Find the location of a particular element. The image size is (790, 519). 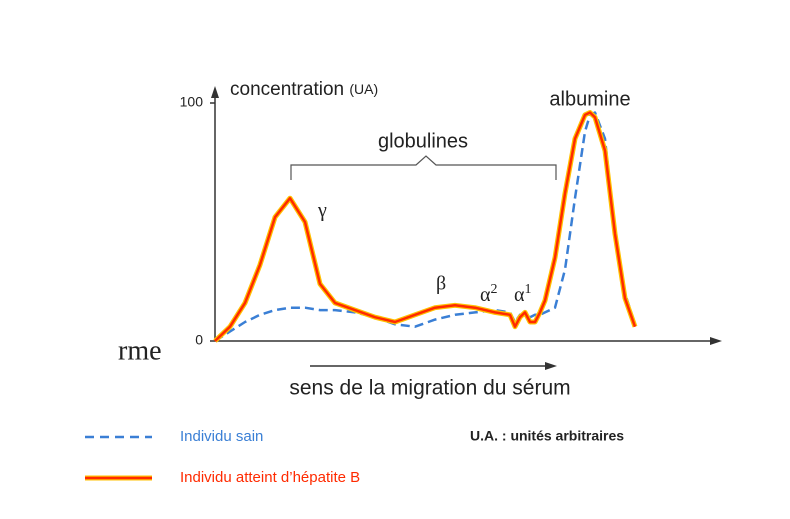

annotation: α1 is located at coordinates (522, 293).